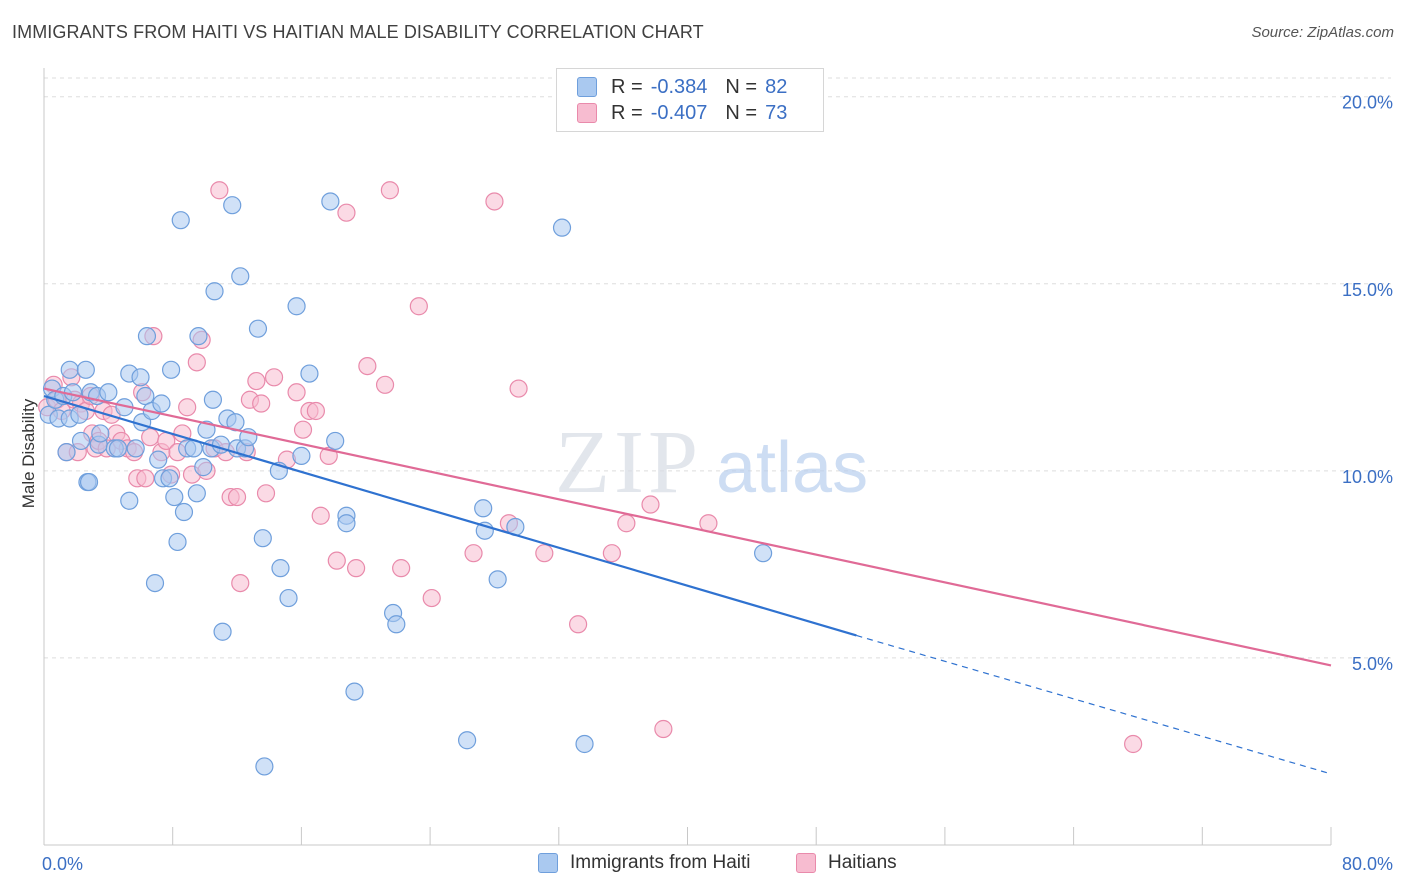 The image size is (1406, 892). What do you see at coordinates (806, 863) in the screenshot?
I see `series-swatch-pink` at bounding box center [806, 863].